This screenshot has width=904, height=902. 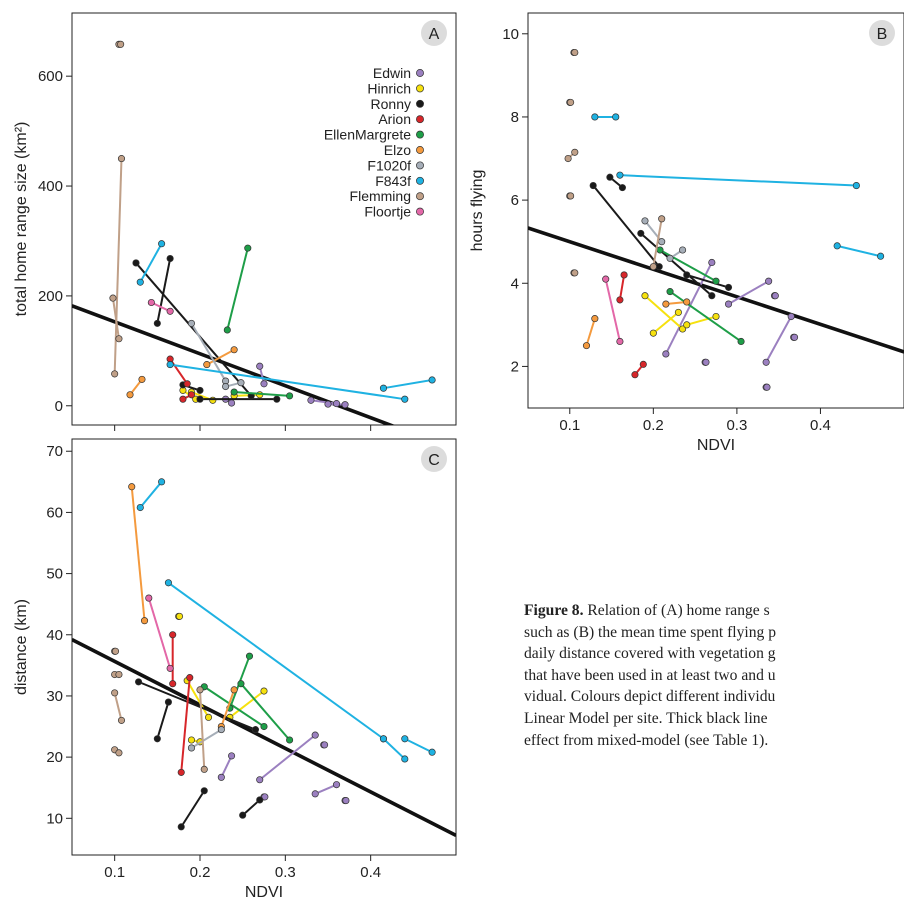 I want to click on x-tick-label: 0.2, so click(x=200, y=872).